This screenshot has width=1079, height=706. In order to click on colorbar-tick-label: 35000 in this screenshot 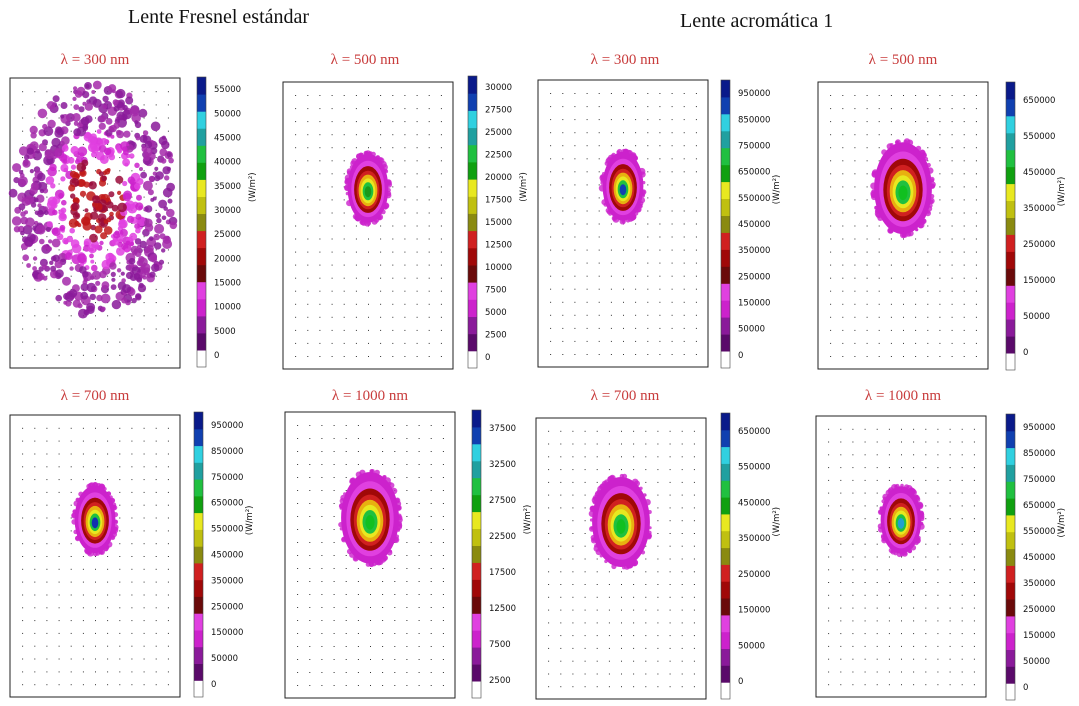, I will do `click(227, 187)`.